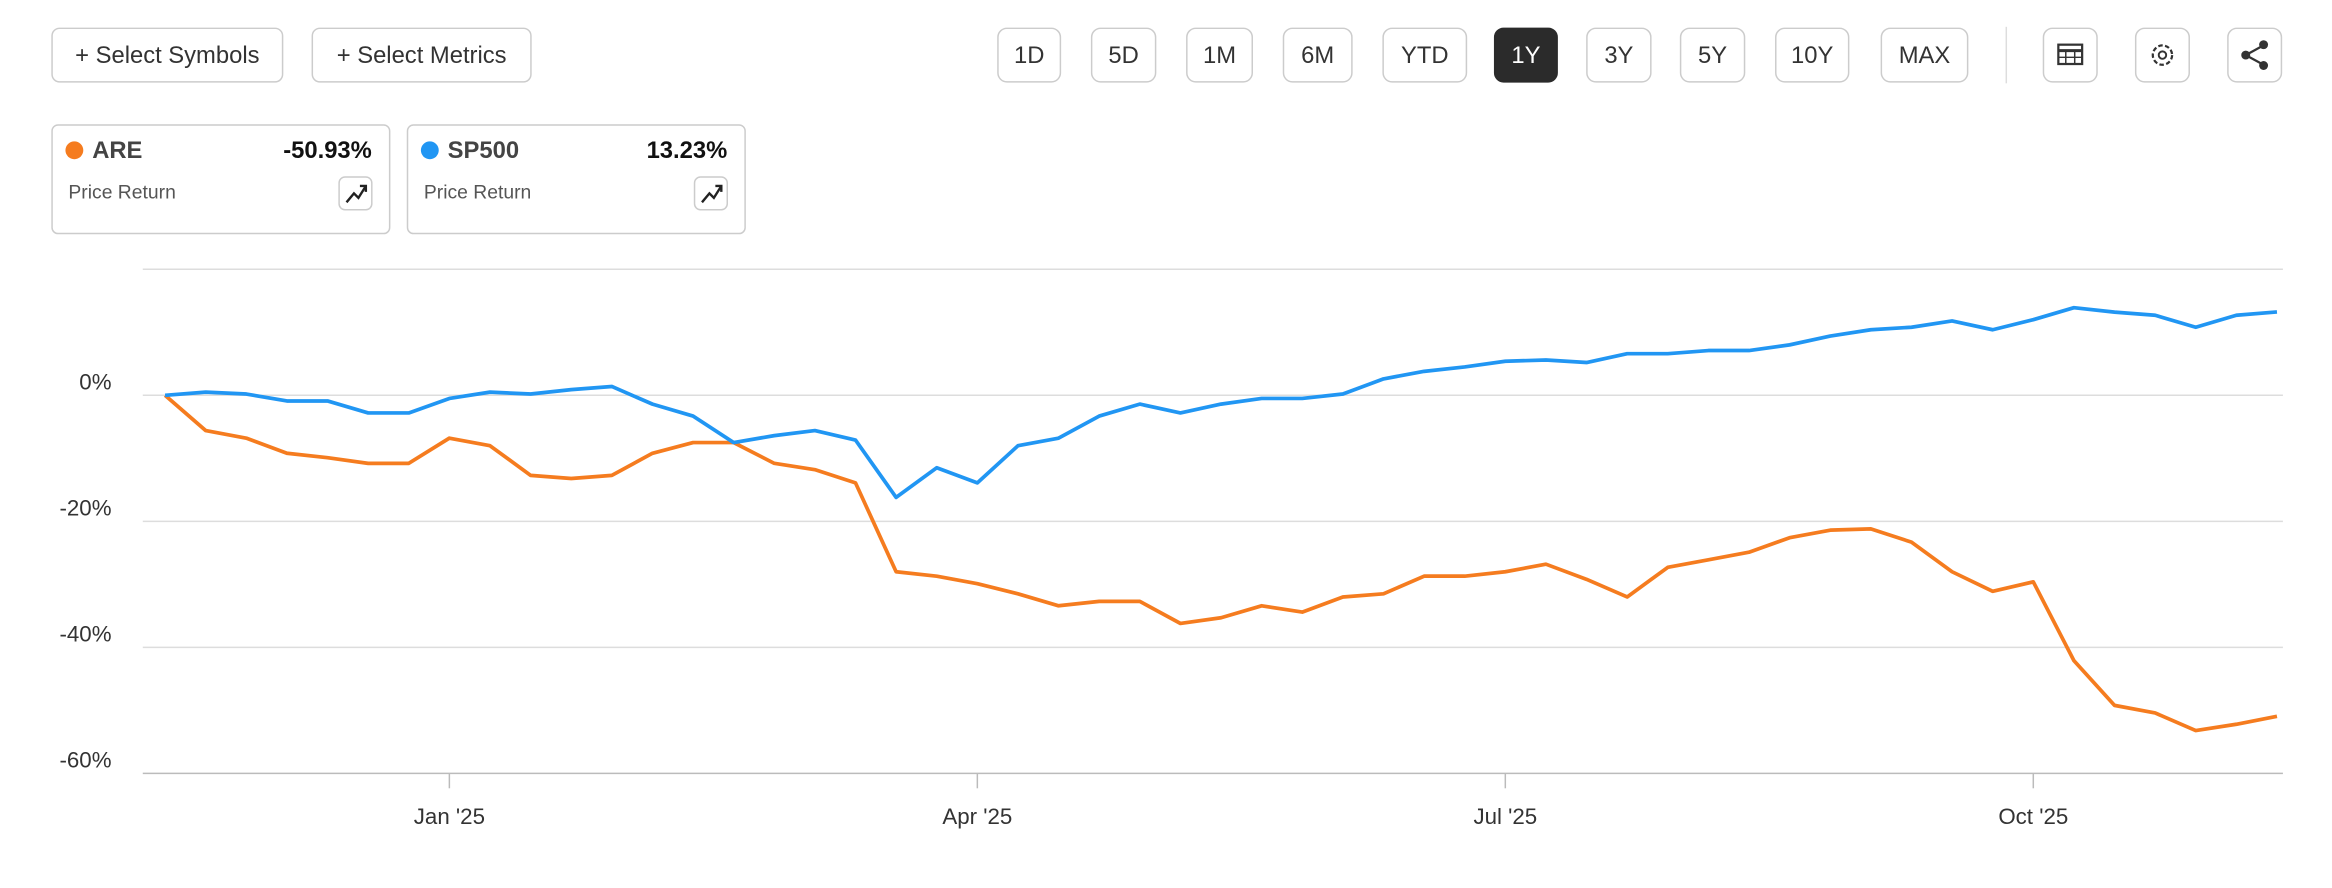 This screenshot has width=2332, height=888. What do you see at coordinates (2033, 816) in the screenshot?
I see `x-tick-label: Oct '25` at bounding box center [2033, 816].